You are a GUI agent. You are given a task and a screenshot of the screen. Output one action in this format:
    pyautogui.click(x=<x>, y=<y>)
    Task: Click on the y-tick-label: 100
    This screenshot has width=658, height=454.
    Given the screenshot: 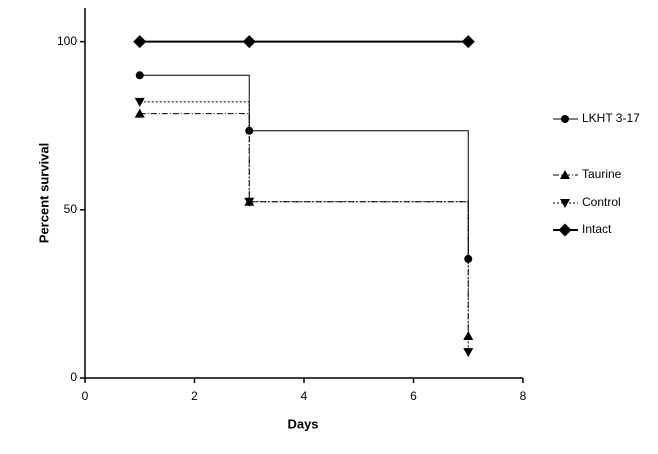 What is the action you would take?
    pyautogui.click(x=67, y=41)
    